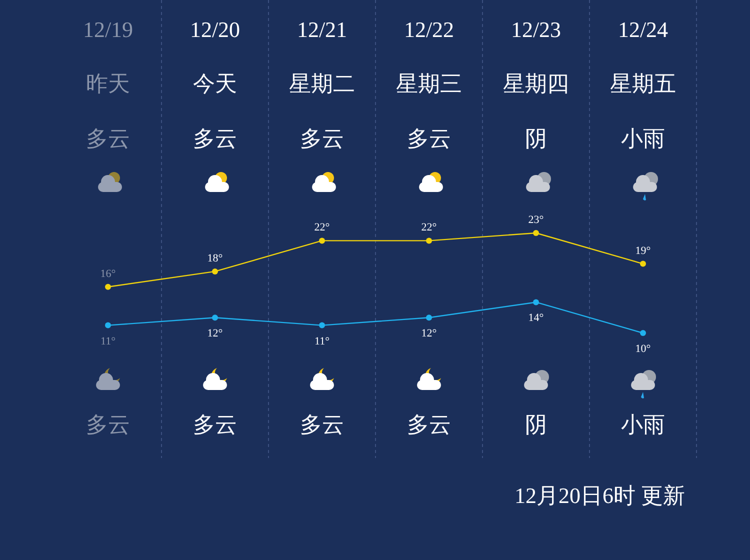 The image size is (750, 560). Describe the element at coordinates (215, 29) in the screenshot. I see `x-tick-label: 12/20` at that location.